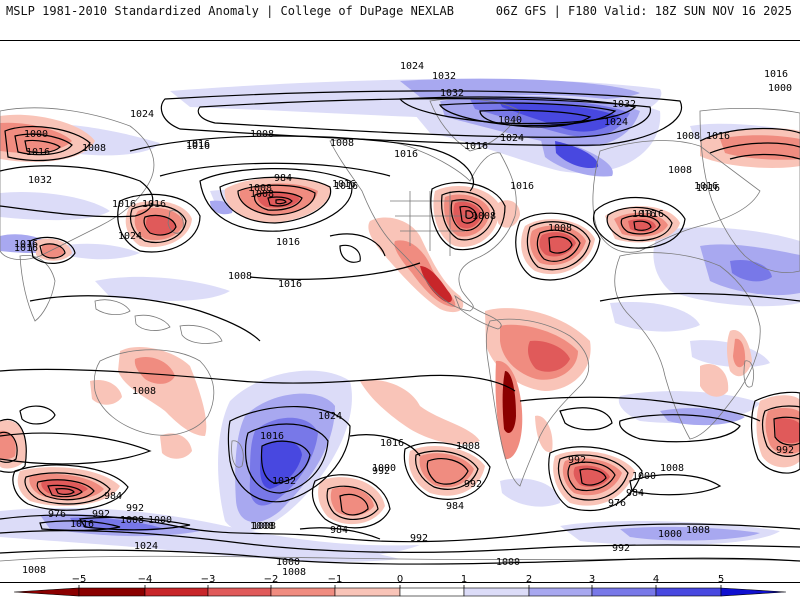 The height and width of the screenshot is (600, 800). Describe the element at coordinates (271, 579) in the screenshot. I see `colorbar-tick: −2` at that location.